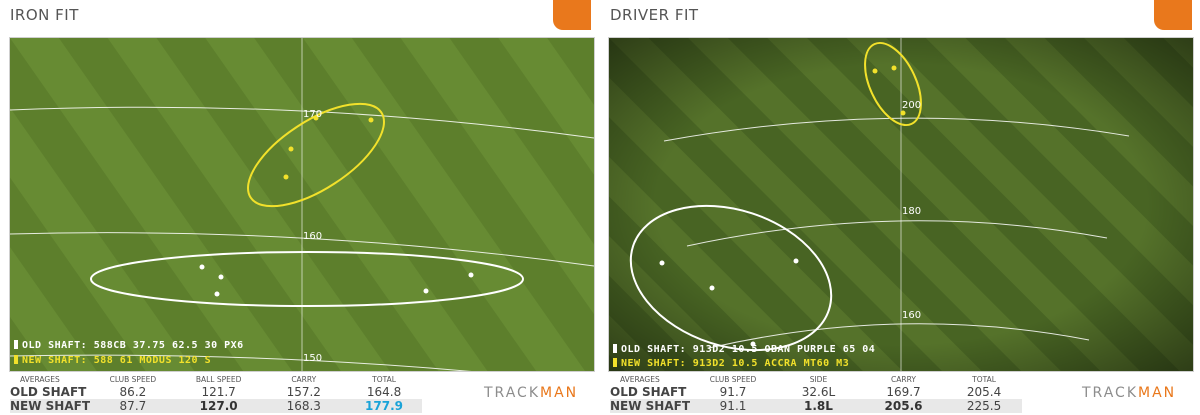 The width and height of the screenshot is (1200, 415). I want to click on distance-label-170: 170, so click(313, 114).